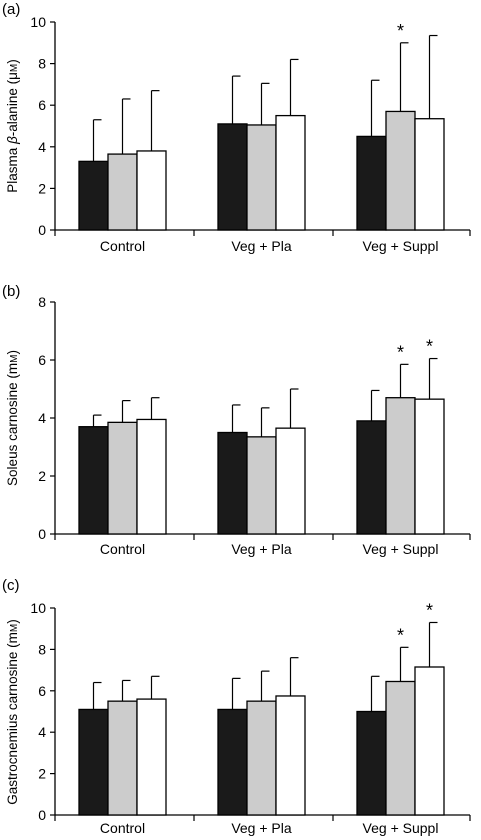 The width and height of the screenshot is (481, 840). What do you see at coordinates (11, 9) in the screenshot?
I see `panel-label: (a)` at bounding box center [11, 9].